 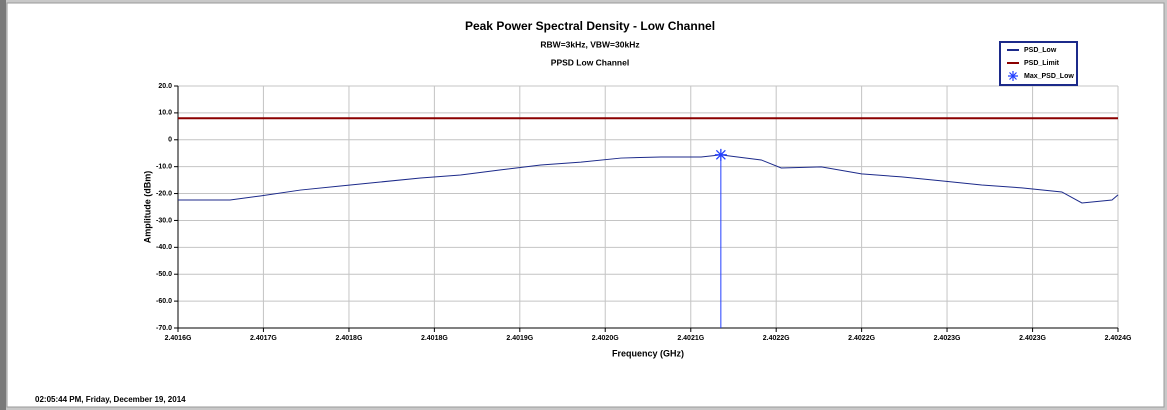 What do you see at coordinates (1040, 50) in the screenshot?
I see `legend-label: PSD_Low` at bounding box center [1040, 50].